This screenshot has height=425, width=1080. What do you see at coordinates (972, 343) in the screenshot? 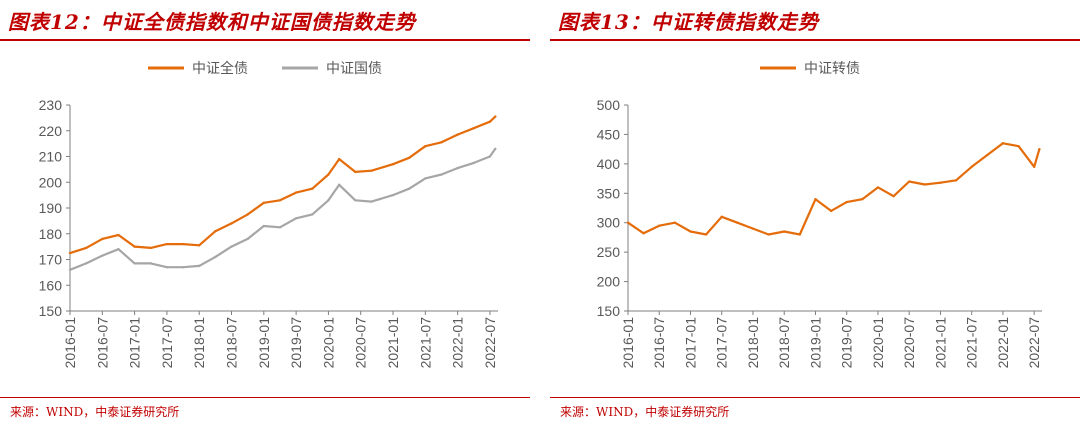
I see `x-tick-label: 2021-07` at bounding box center [972, 343].